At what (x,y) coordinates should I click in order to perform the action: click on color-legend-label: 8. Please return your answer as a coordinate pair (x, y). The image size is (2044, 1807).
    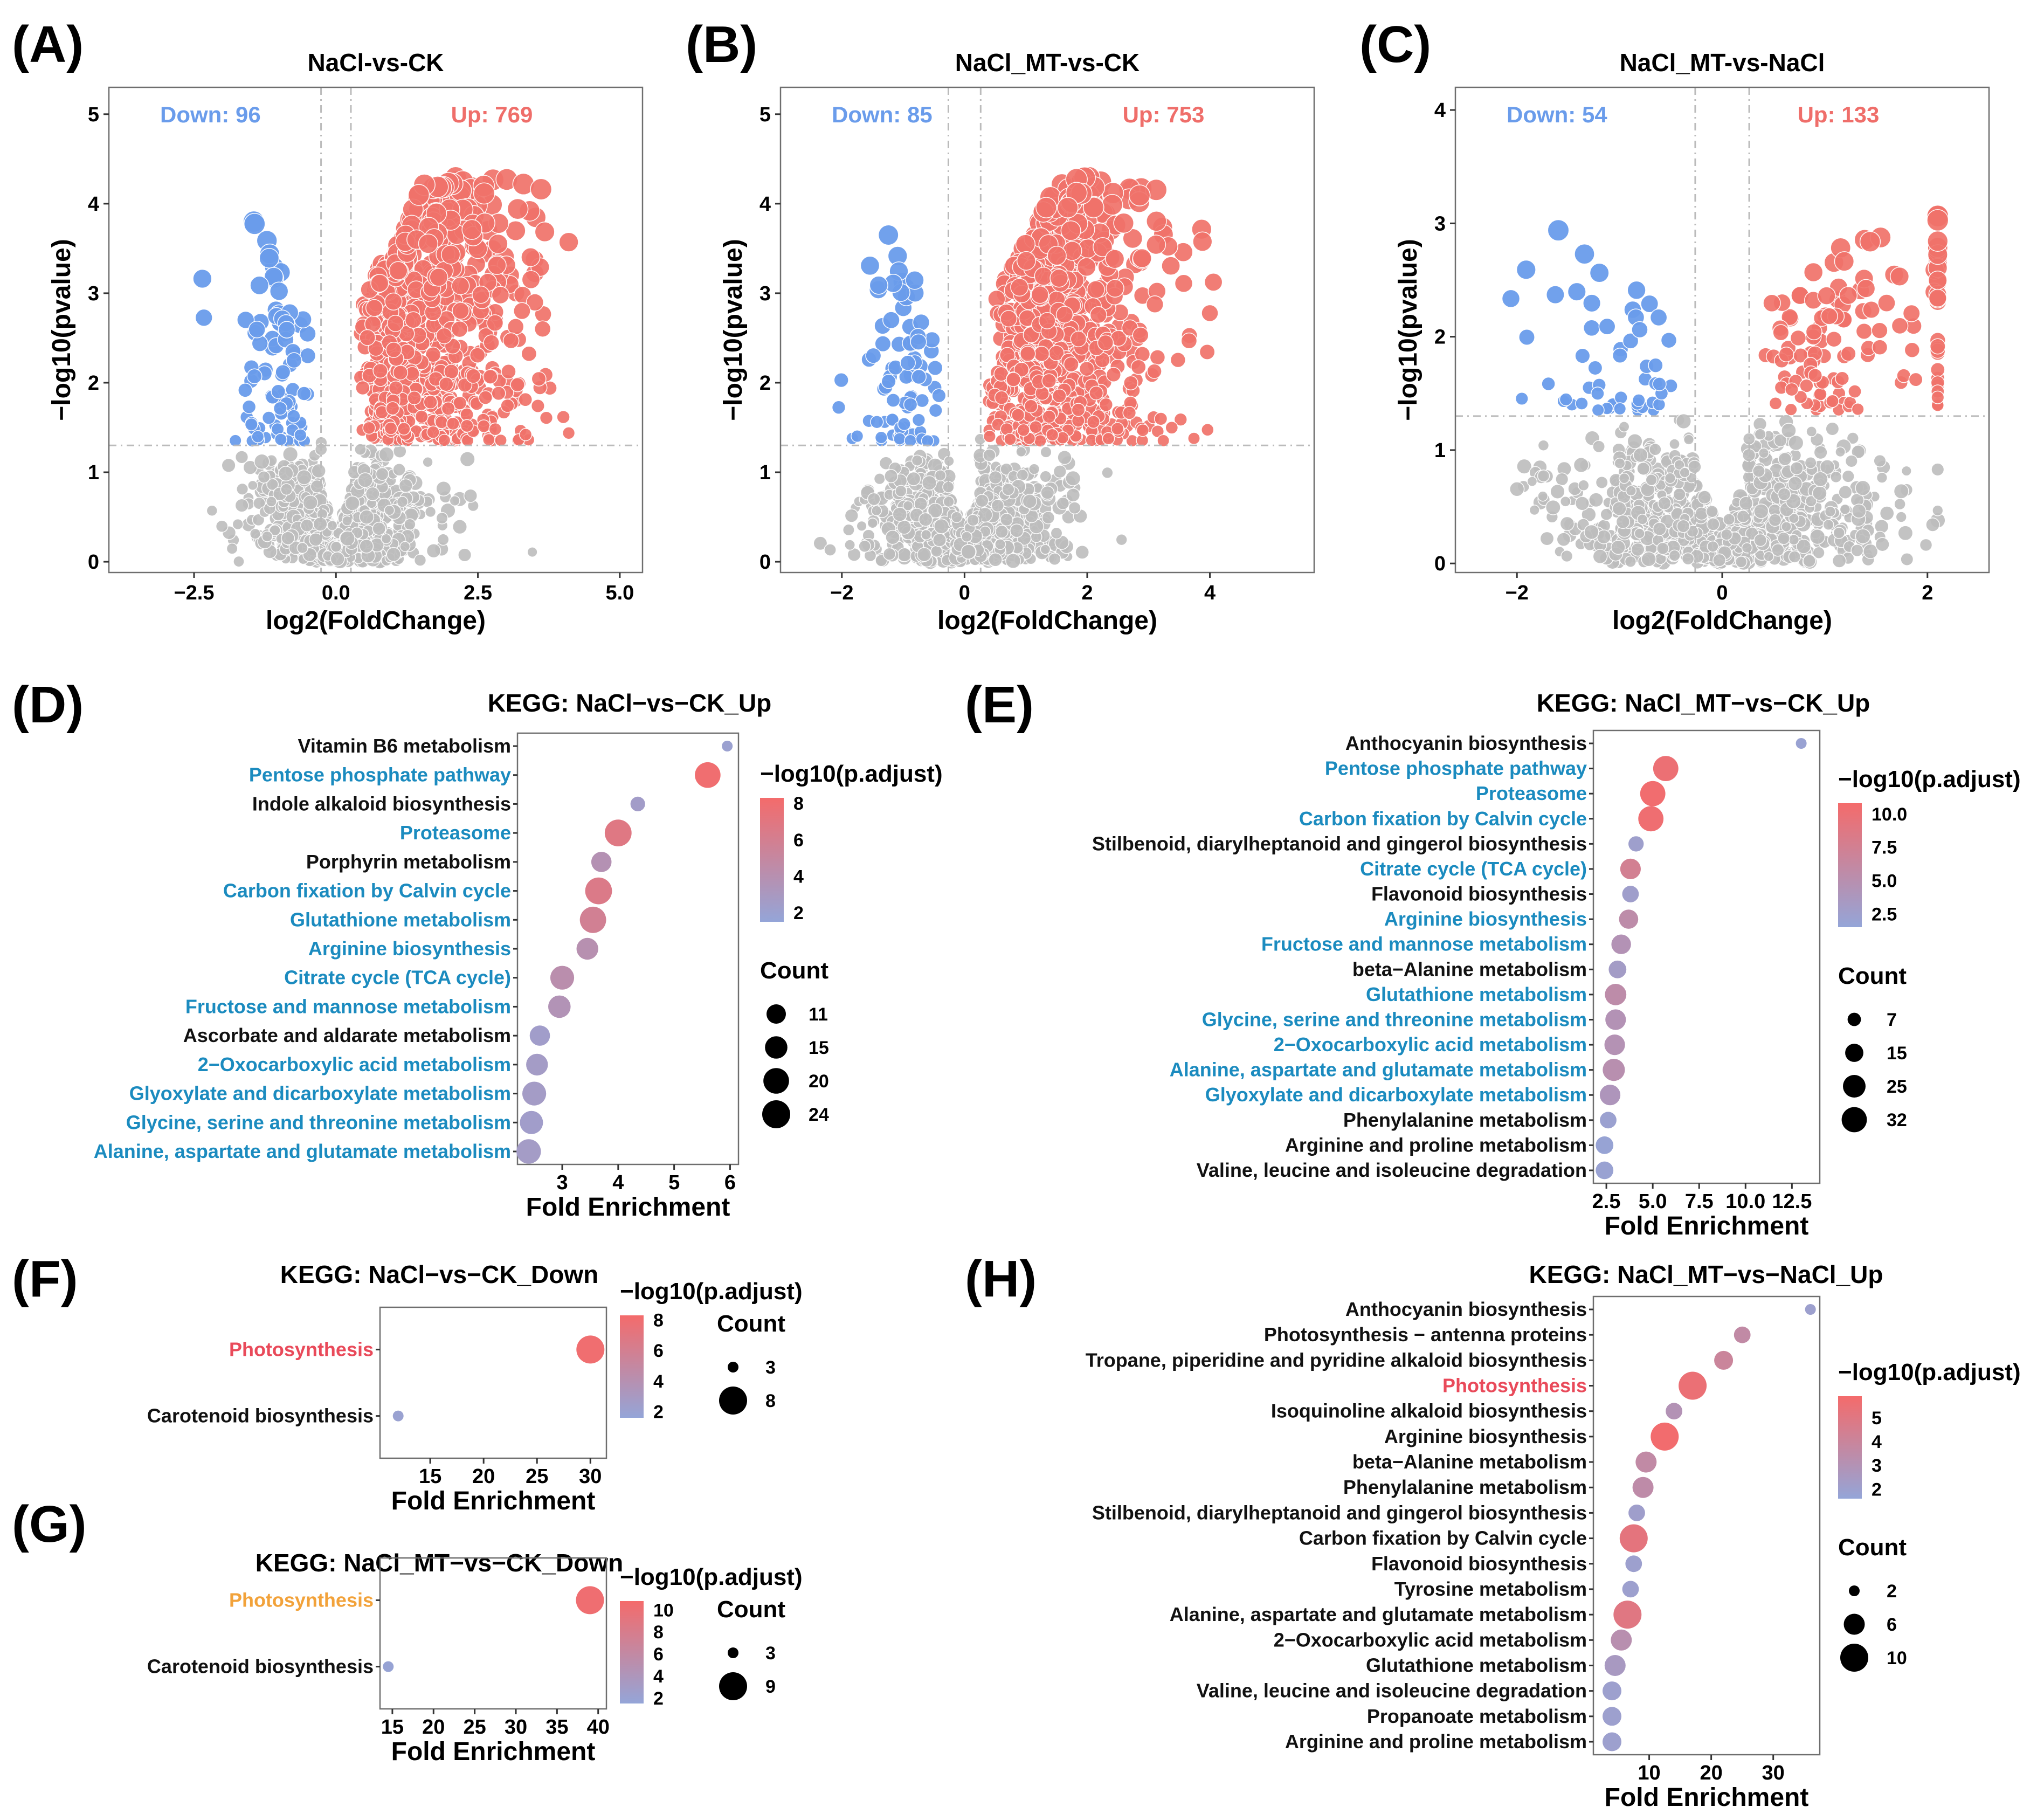
    Looking at the image, I should click on (658, 1321).